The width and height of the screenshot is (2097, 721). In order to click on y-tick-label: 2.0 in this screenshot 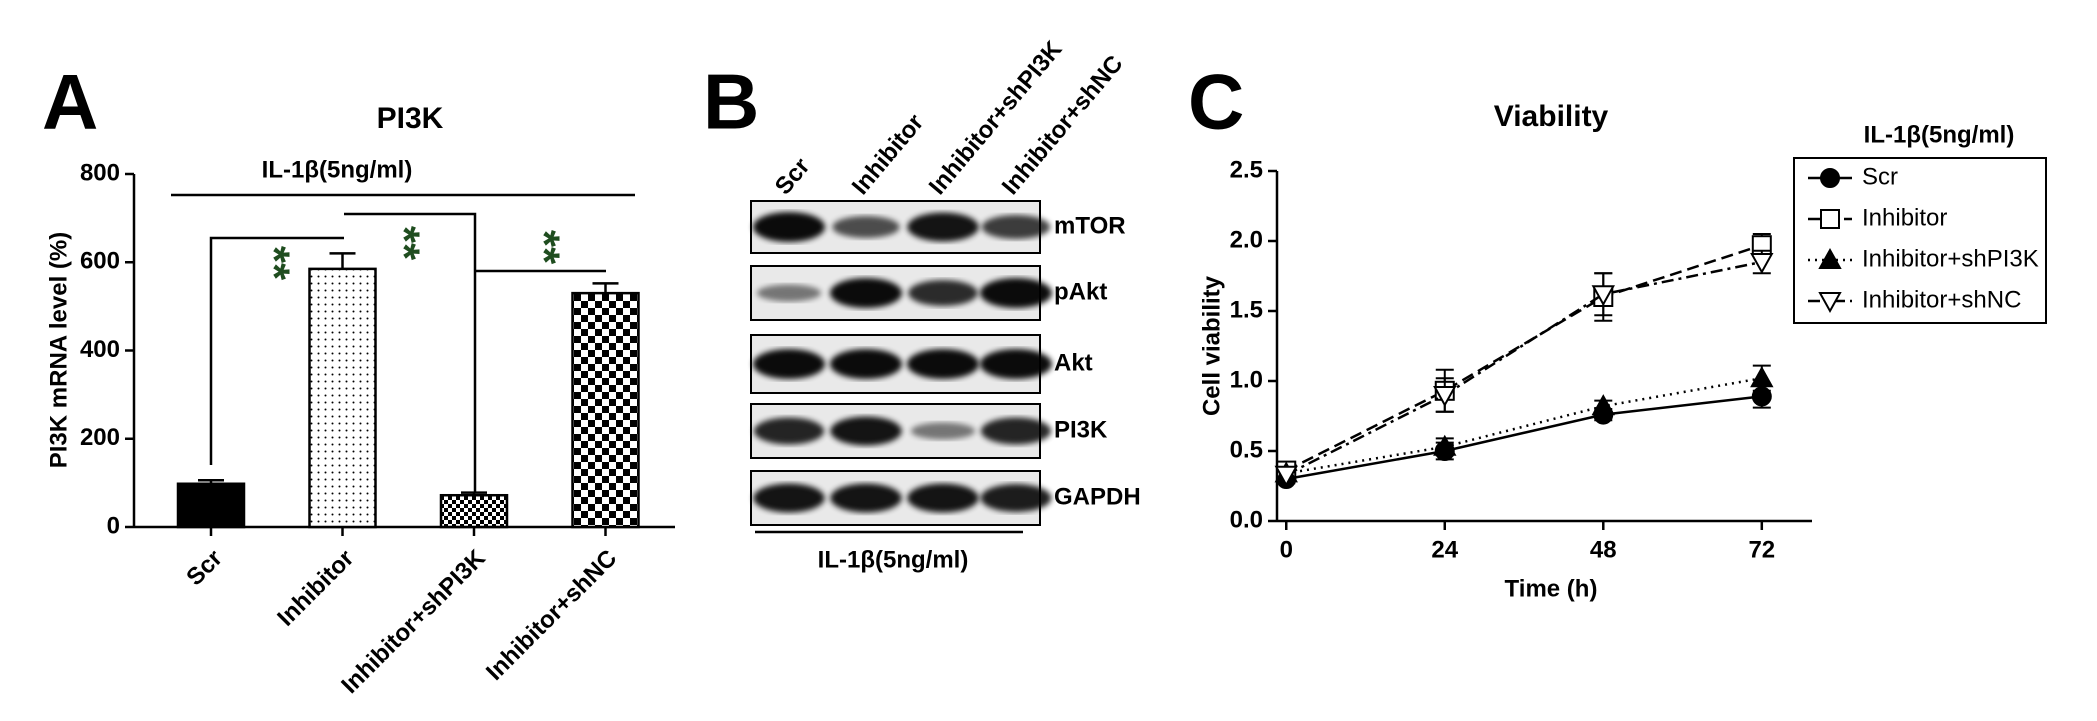, I will do `click(1246, 239)`.